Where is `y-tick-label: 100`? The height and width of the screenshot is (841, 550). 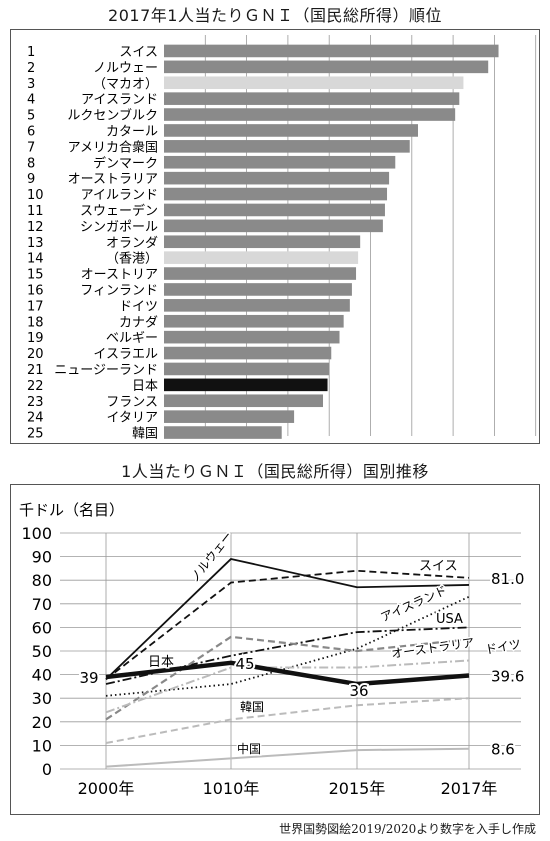
y-tick-label: 100 is located at coordinates (36, 533).